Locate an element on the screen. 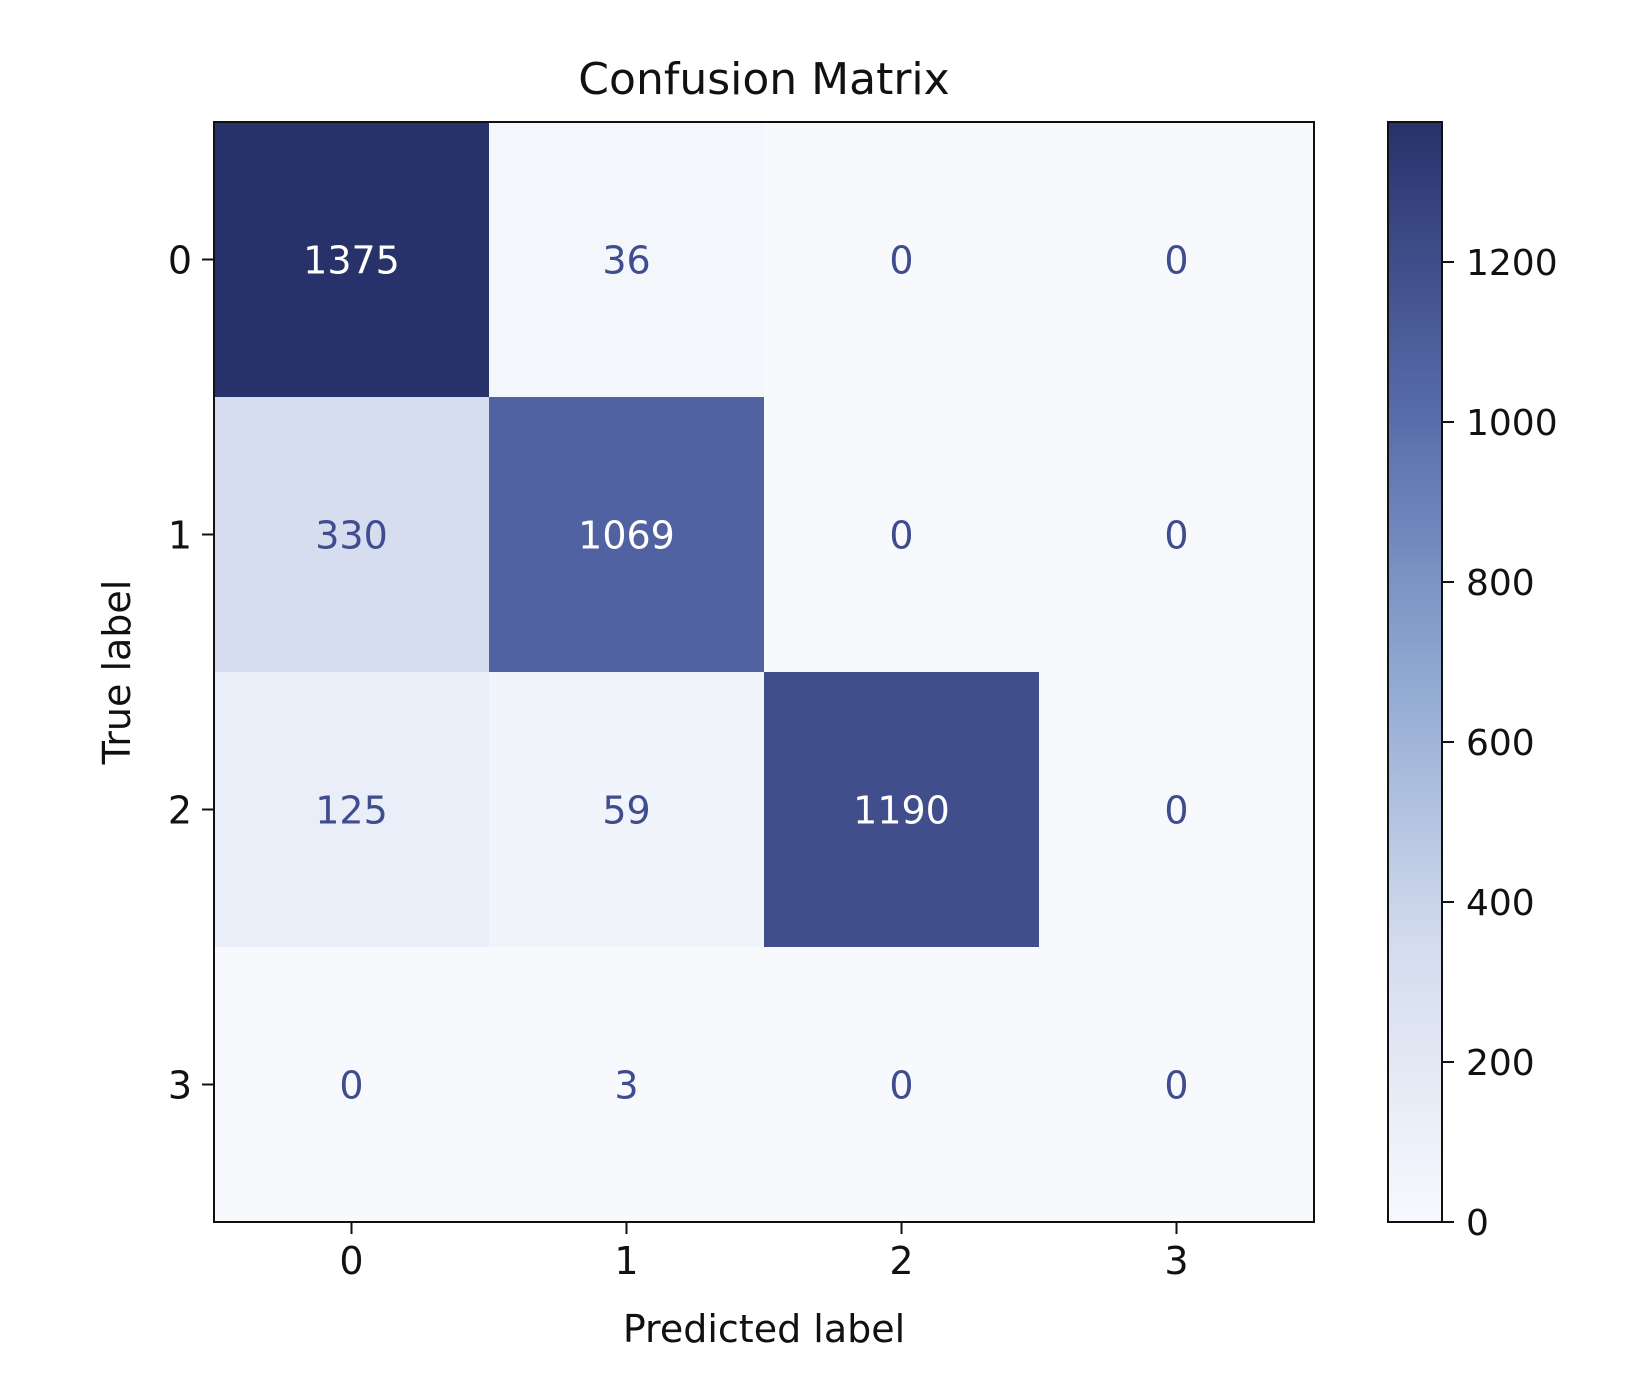 Image resolution: width=1632 pixels, height=1379 pixels. cell-value-label: 3 is located at coordinates (626, 1086).